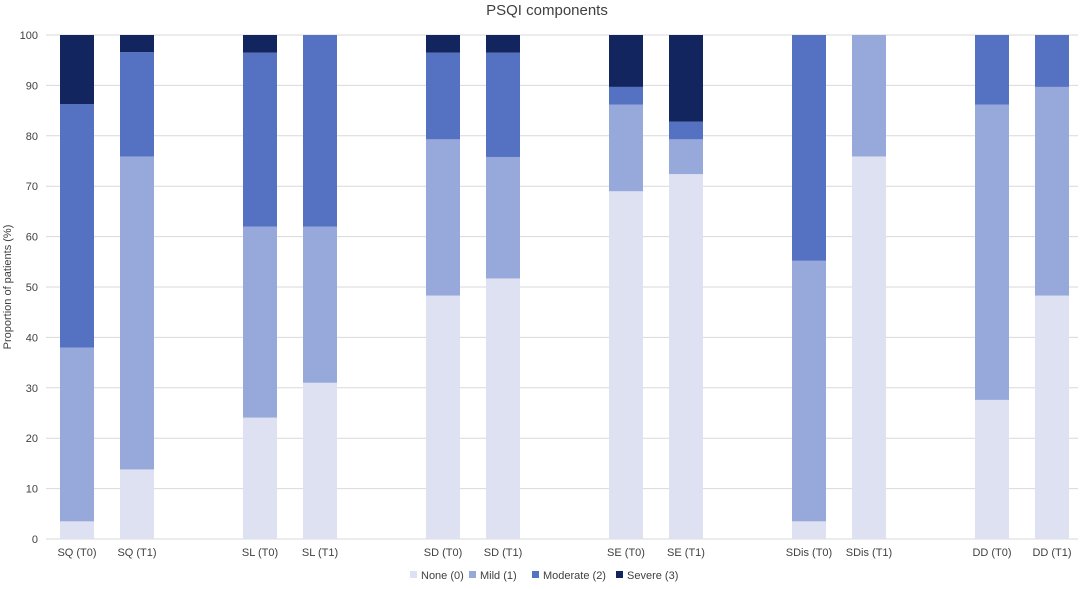 The image size is (1084, 589). What do you see at coordinates (32, 389) in the screenshot?
I see `y-tick-label: 30` at bounding box center [32, 389].